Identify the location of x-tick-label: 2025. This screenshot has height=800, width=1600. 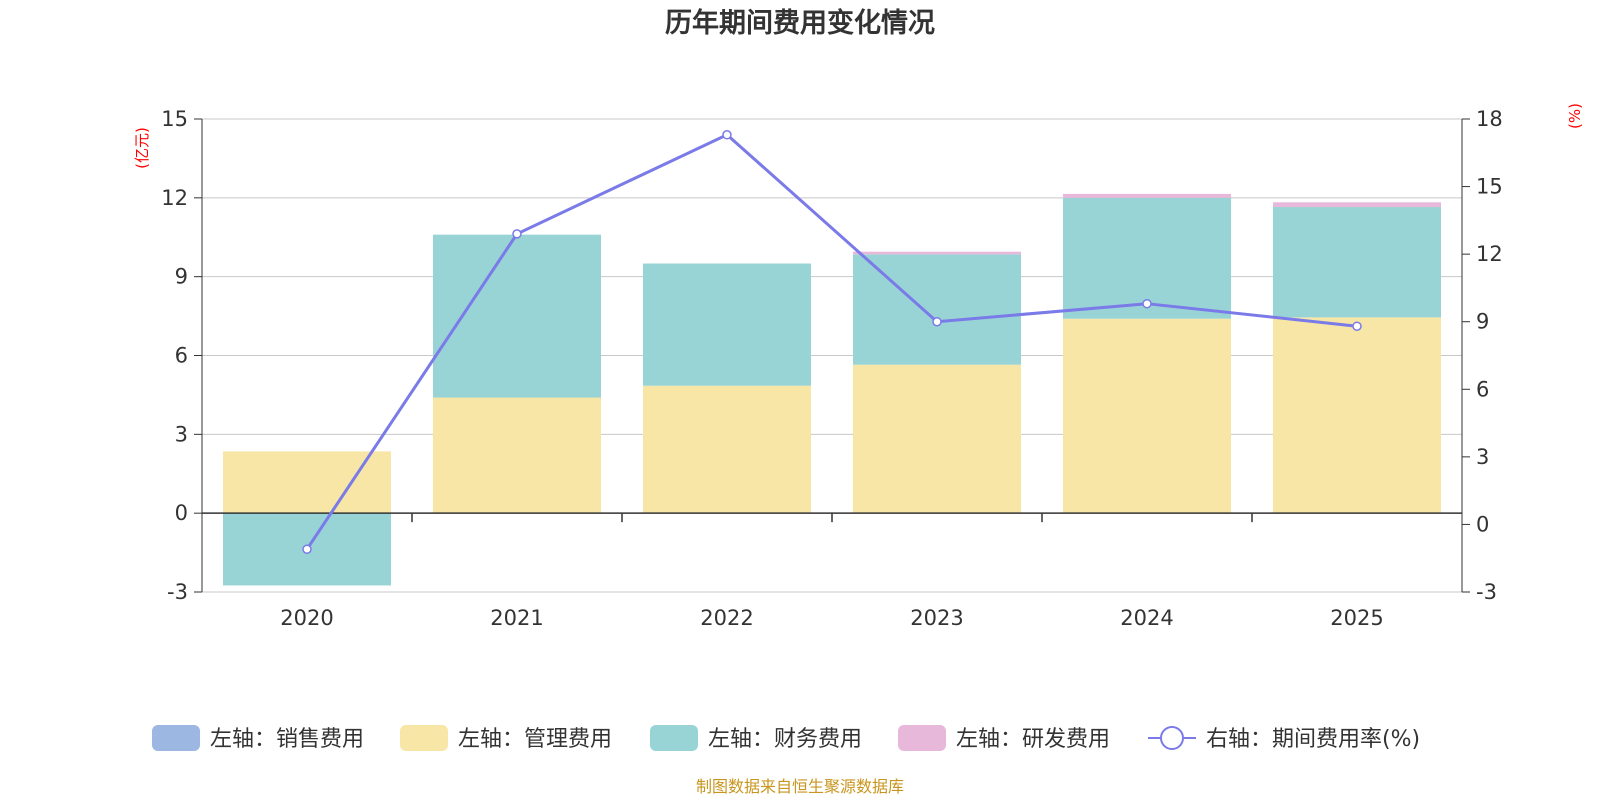
(1356, 618).